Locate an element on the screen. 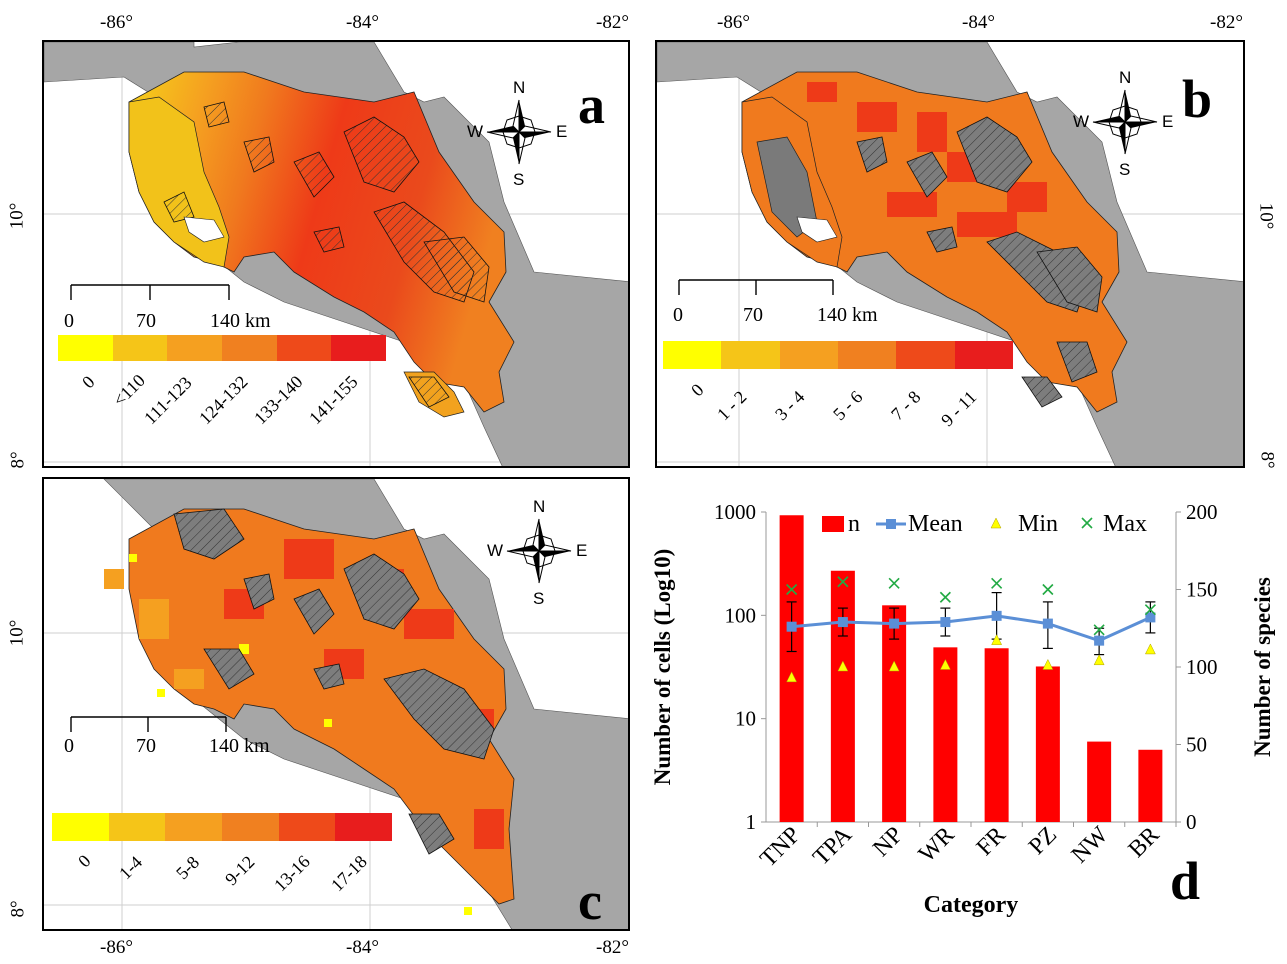  lon-tick-top-a-86: -86° is located at coordinates (116, 22).